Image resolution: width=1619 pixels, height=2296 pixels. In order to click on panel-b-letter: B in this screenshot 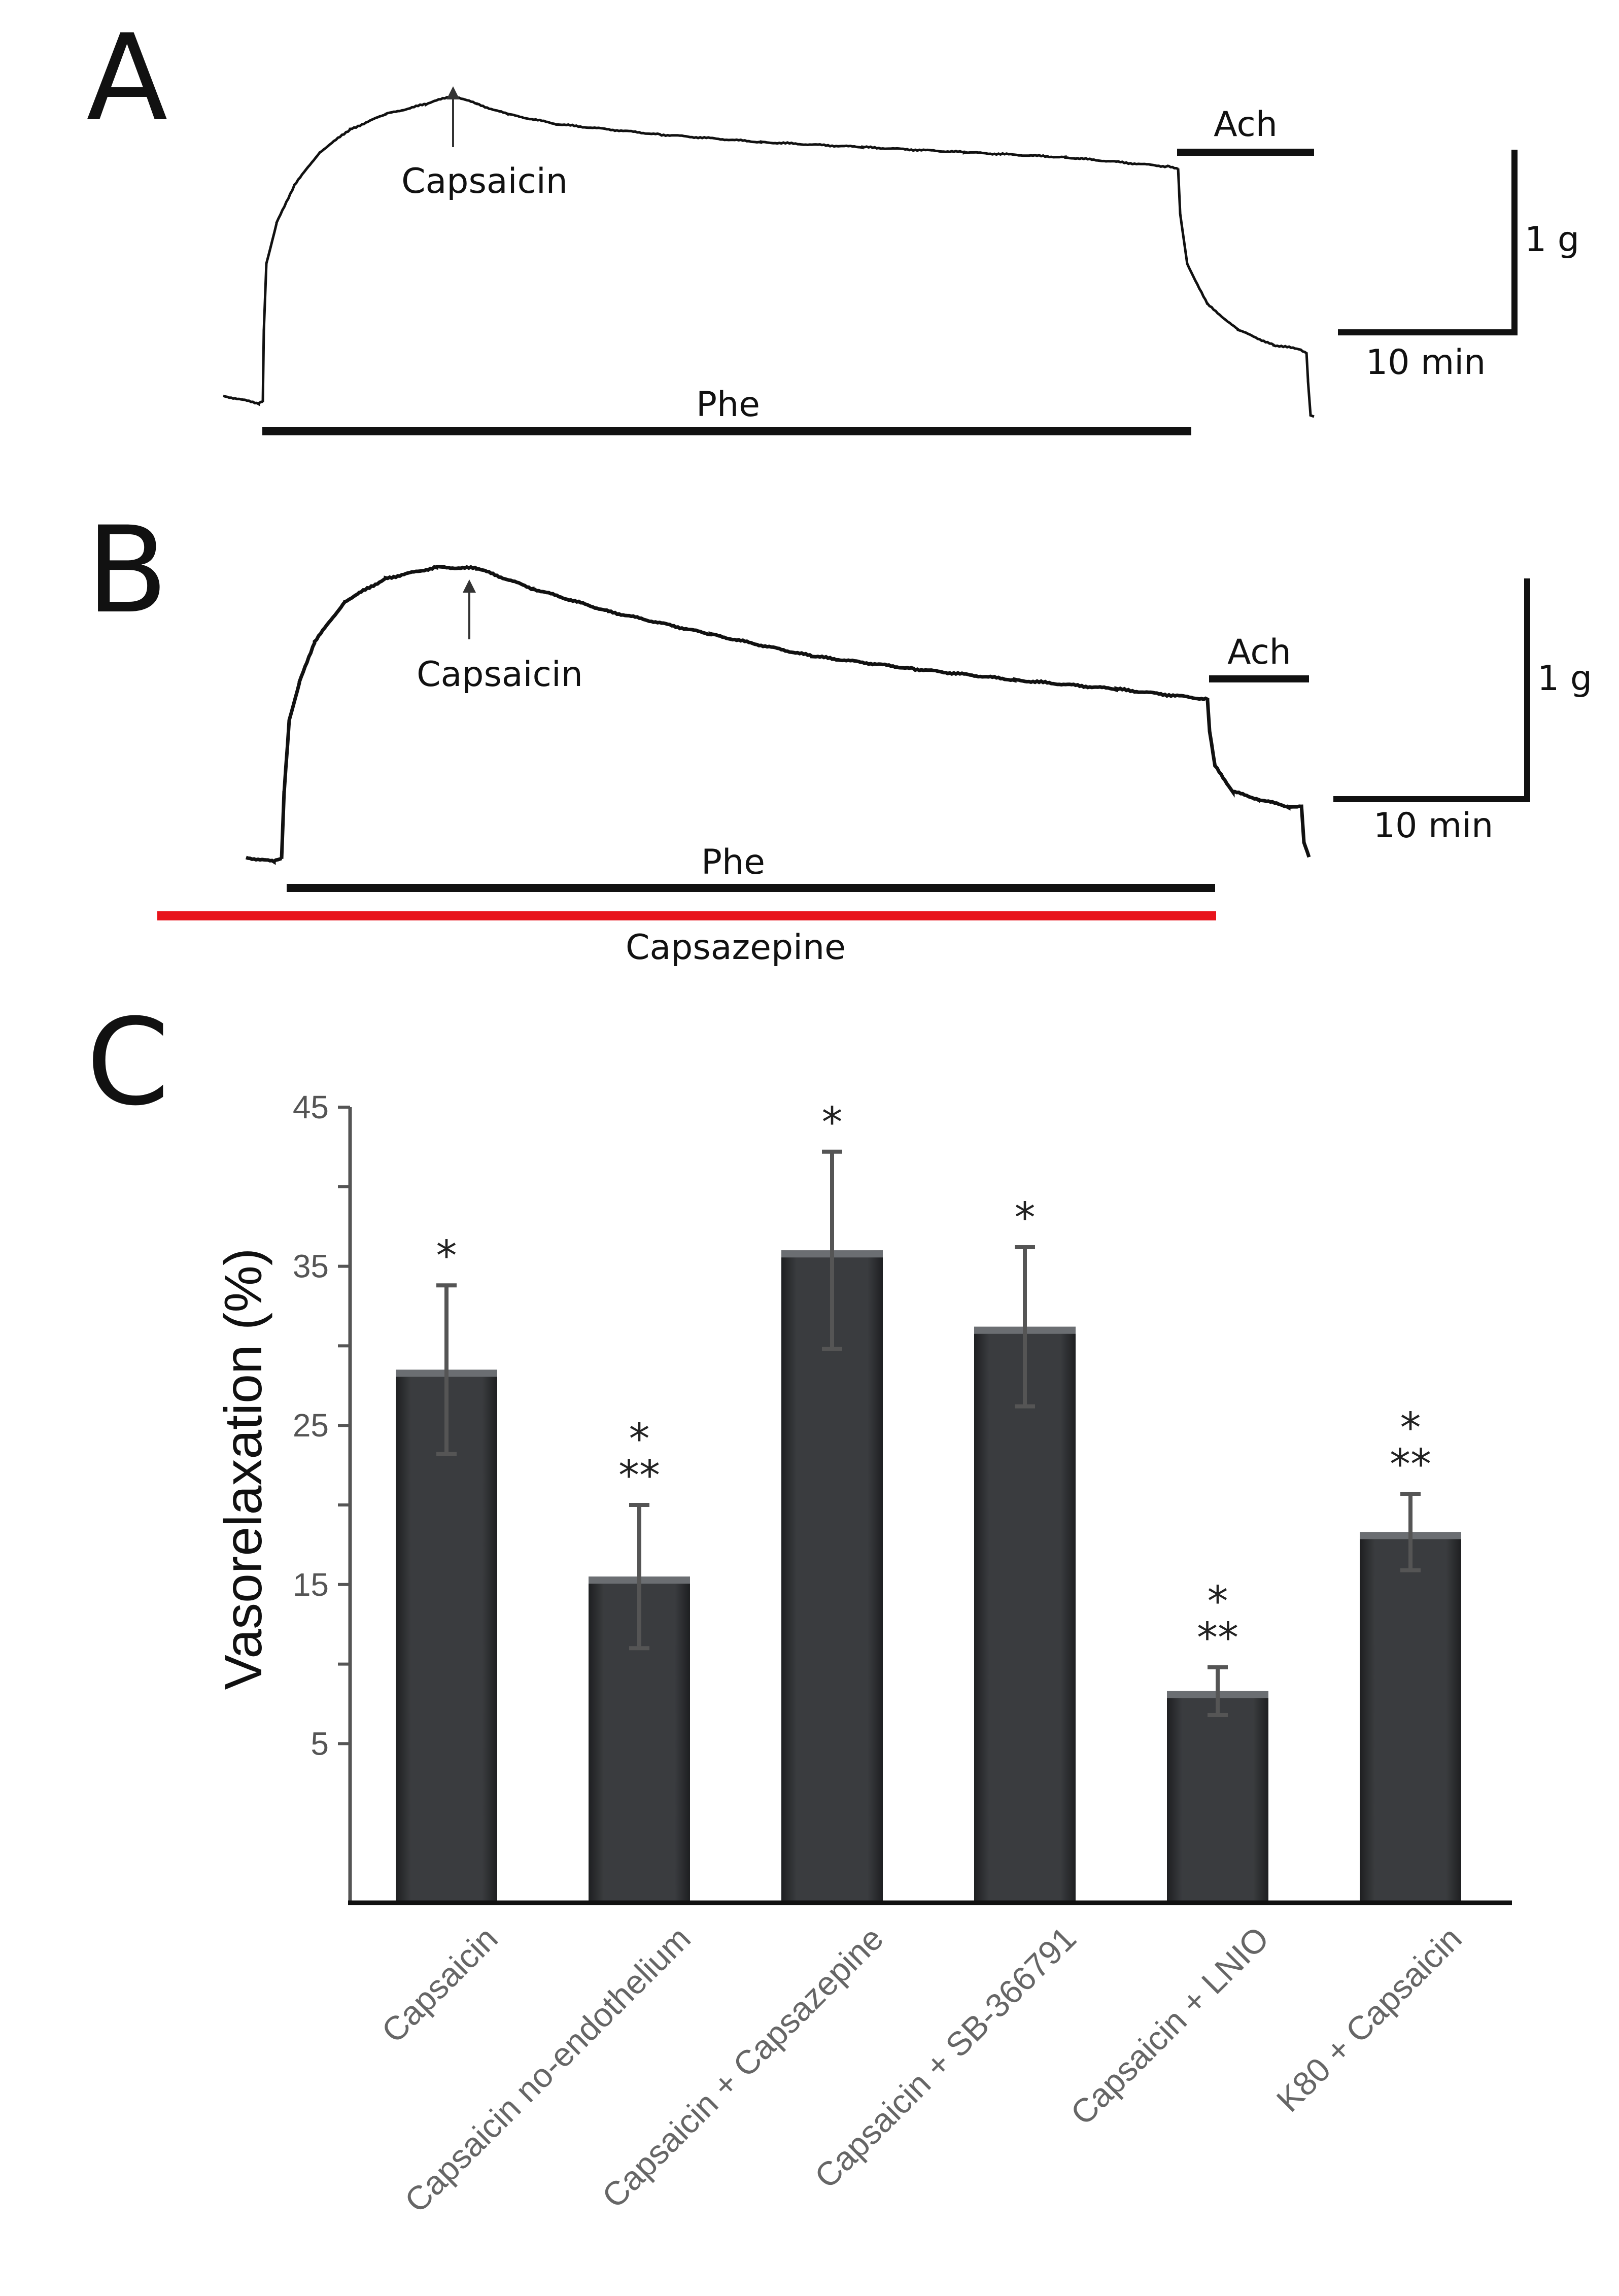, I will do `click(127, 571)`.